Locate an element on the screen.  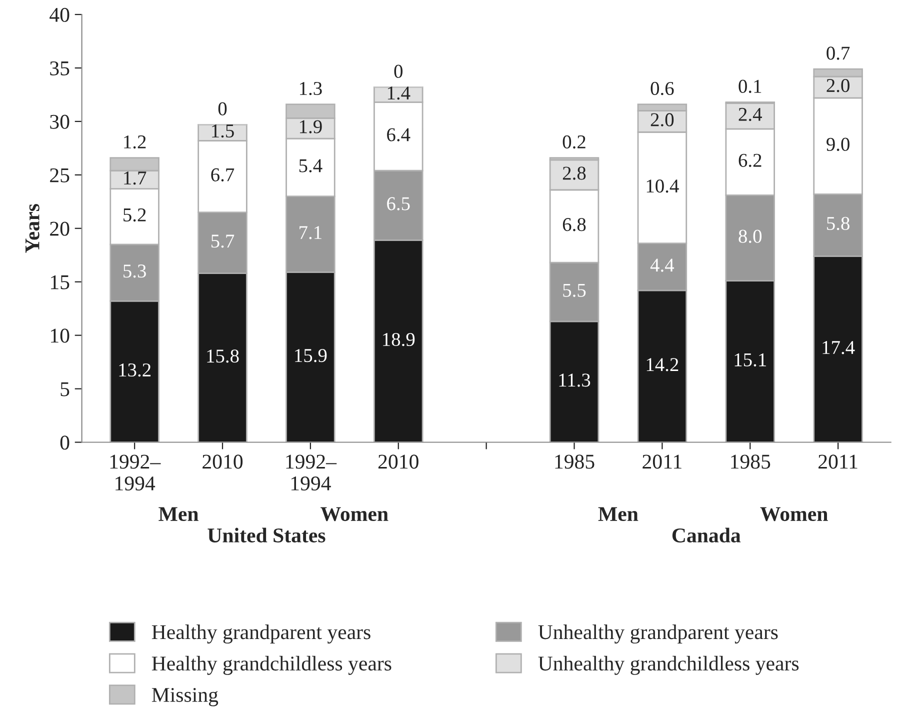
legend-label: Healthy grandparent years is located at coordinates (261, 634).